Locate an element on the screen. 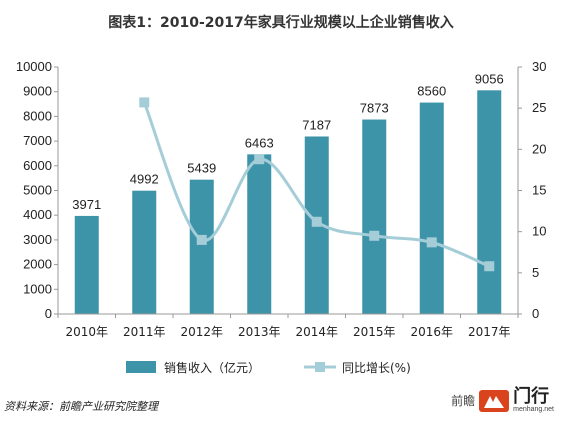 The width and height of the screenshot is (562, 423). right-tick-label: 5 is located at coordinates (535, 272).